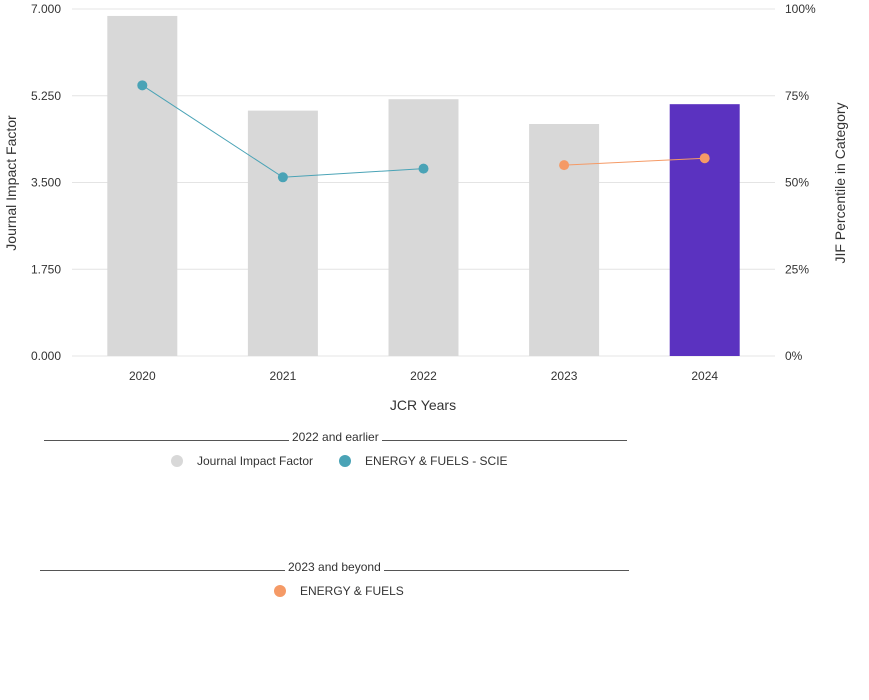 The width and height of the screenshot is (869, 700). What do you see at coordinates (797, 96) in the screenshot?
I see `y2-tick-label: 75%` at bounding box center [797, 96].